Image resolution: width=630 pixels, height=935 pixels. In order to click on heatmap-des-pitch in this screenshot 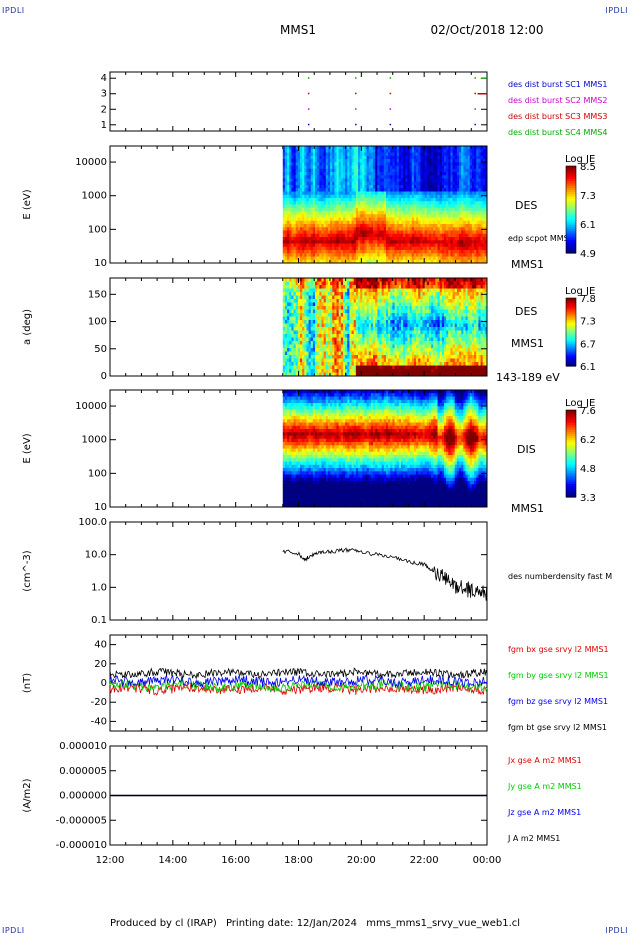, I will do `click(385, 327)`.